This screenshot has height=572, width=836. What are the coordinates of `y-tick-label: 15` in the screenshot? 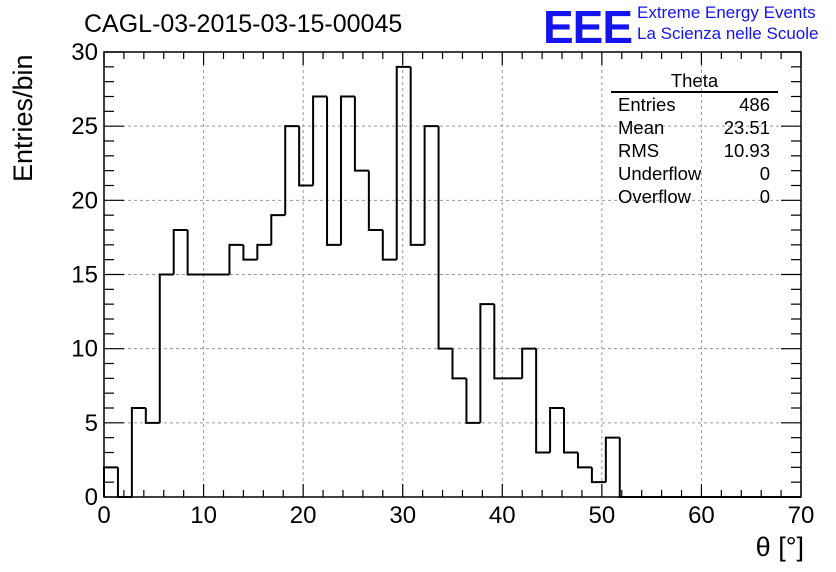 It's located at (84, 275).